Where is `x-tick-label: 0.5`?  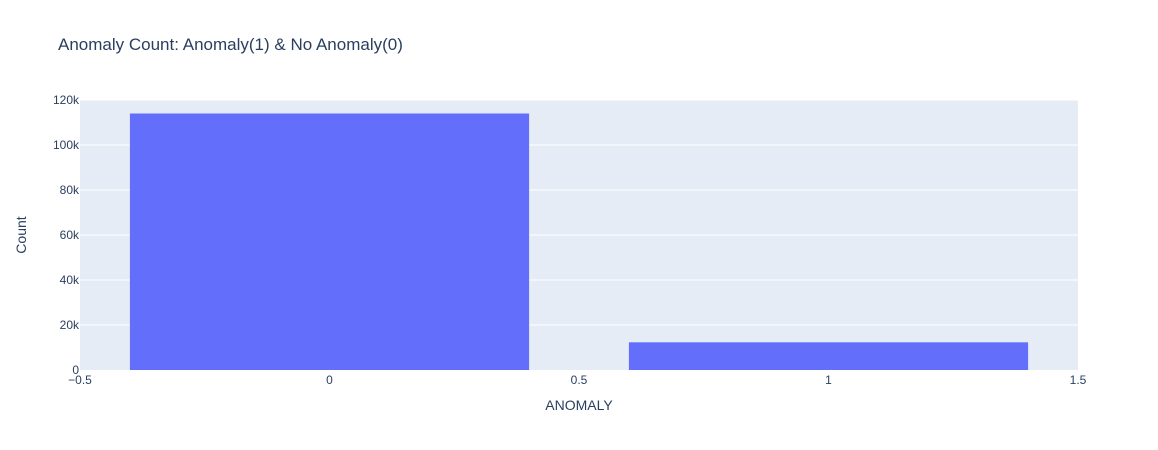 x-tick-label: 0.5 is located at coordinates (579, 380).